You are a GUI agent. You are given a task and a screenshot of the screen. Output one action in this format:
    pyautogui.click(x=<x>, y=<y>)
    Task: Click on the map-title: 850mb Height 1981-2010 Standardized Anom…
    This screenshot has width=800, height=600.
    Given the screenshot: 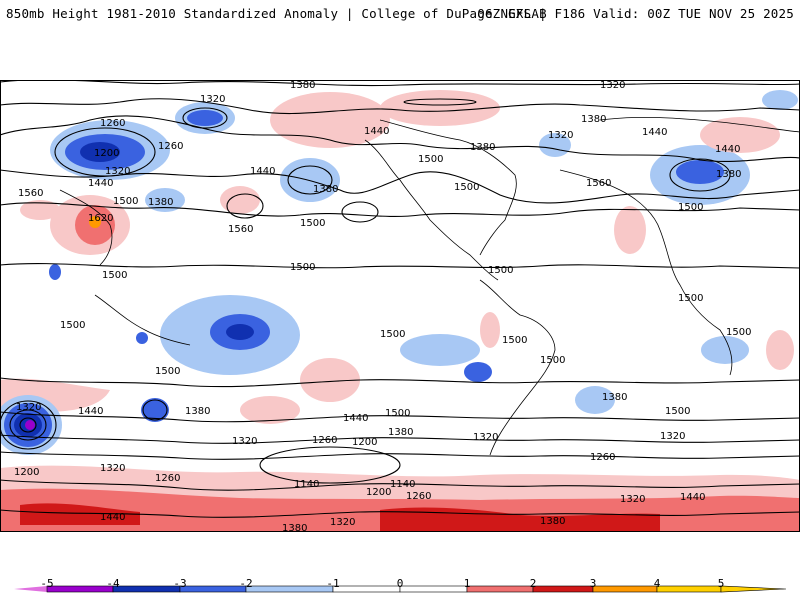 What is the action you would take?
    pyautogui.click(x=276, y=13)
    